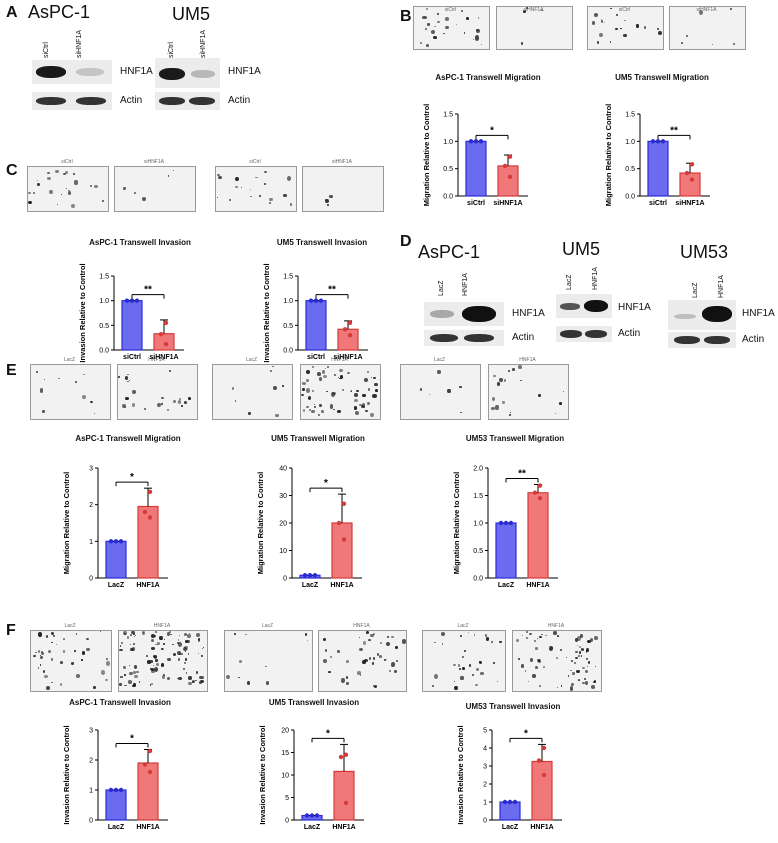 The height and width of the screenshot is (843, 778). Describe the element at coordinates (66, 523) in the screenshot. I see `y-axis-label: Migration Relative to Control` at that location.